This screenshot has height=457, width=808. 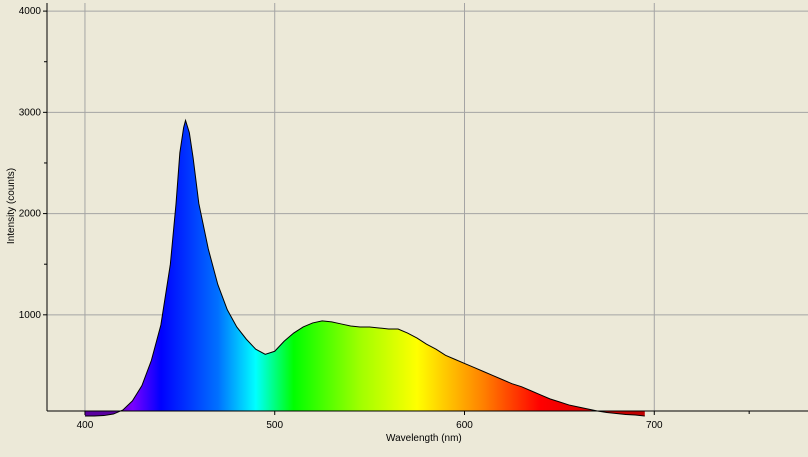 I want to click on y-tick-label: 3000, so click(x=30, y=112).